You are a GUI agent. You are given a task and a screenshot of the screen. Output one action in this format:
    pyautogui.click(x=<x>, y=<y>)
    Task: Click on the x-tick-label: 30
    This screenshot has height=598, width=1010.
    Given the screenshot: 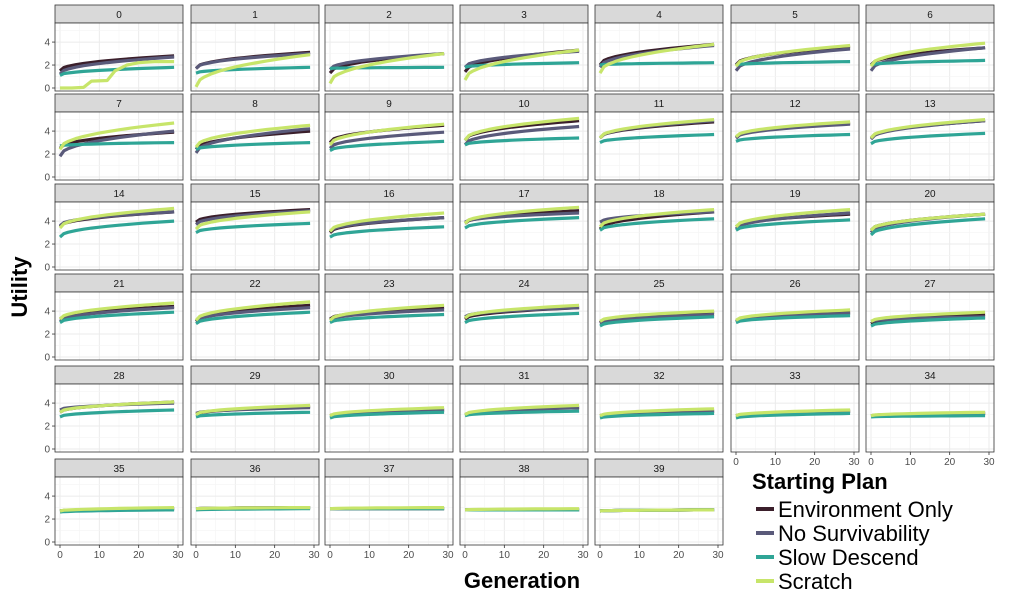 What is the action you would take?
    pyautogui.click(x=989, y=462)
    